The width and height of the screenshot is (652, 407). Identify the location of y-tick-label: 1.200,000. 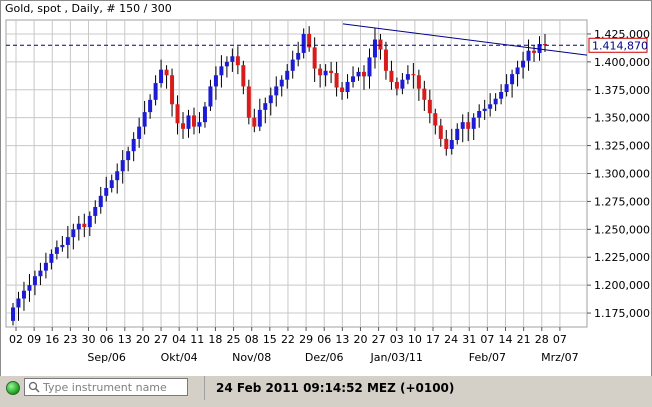
(622, 285).